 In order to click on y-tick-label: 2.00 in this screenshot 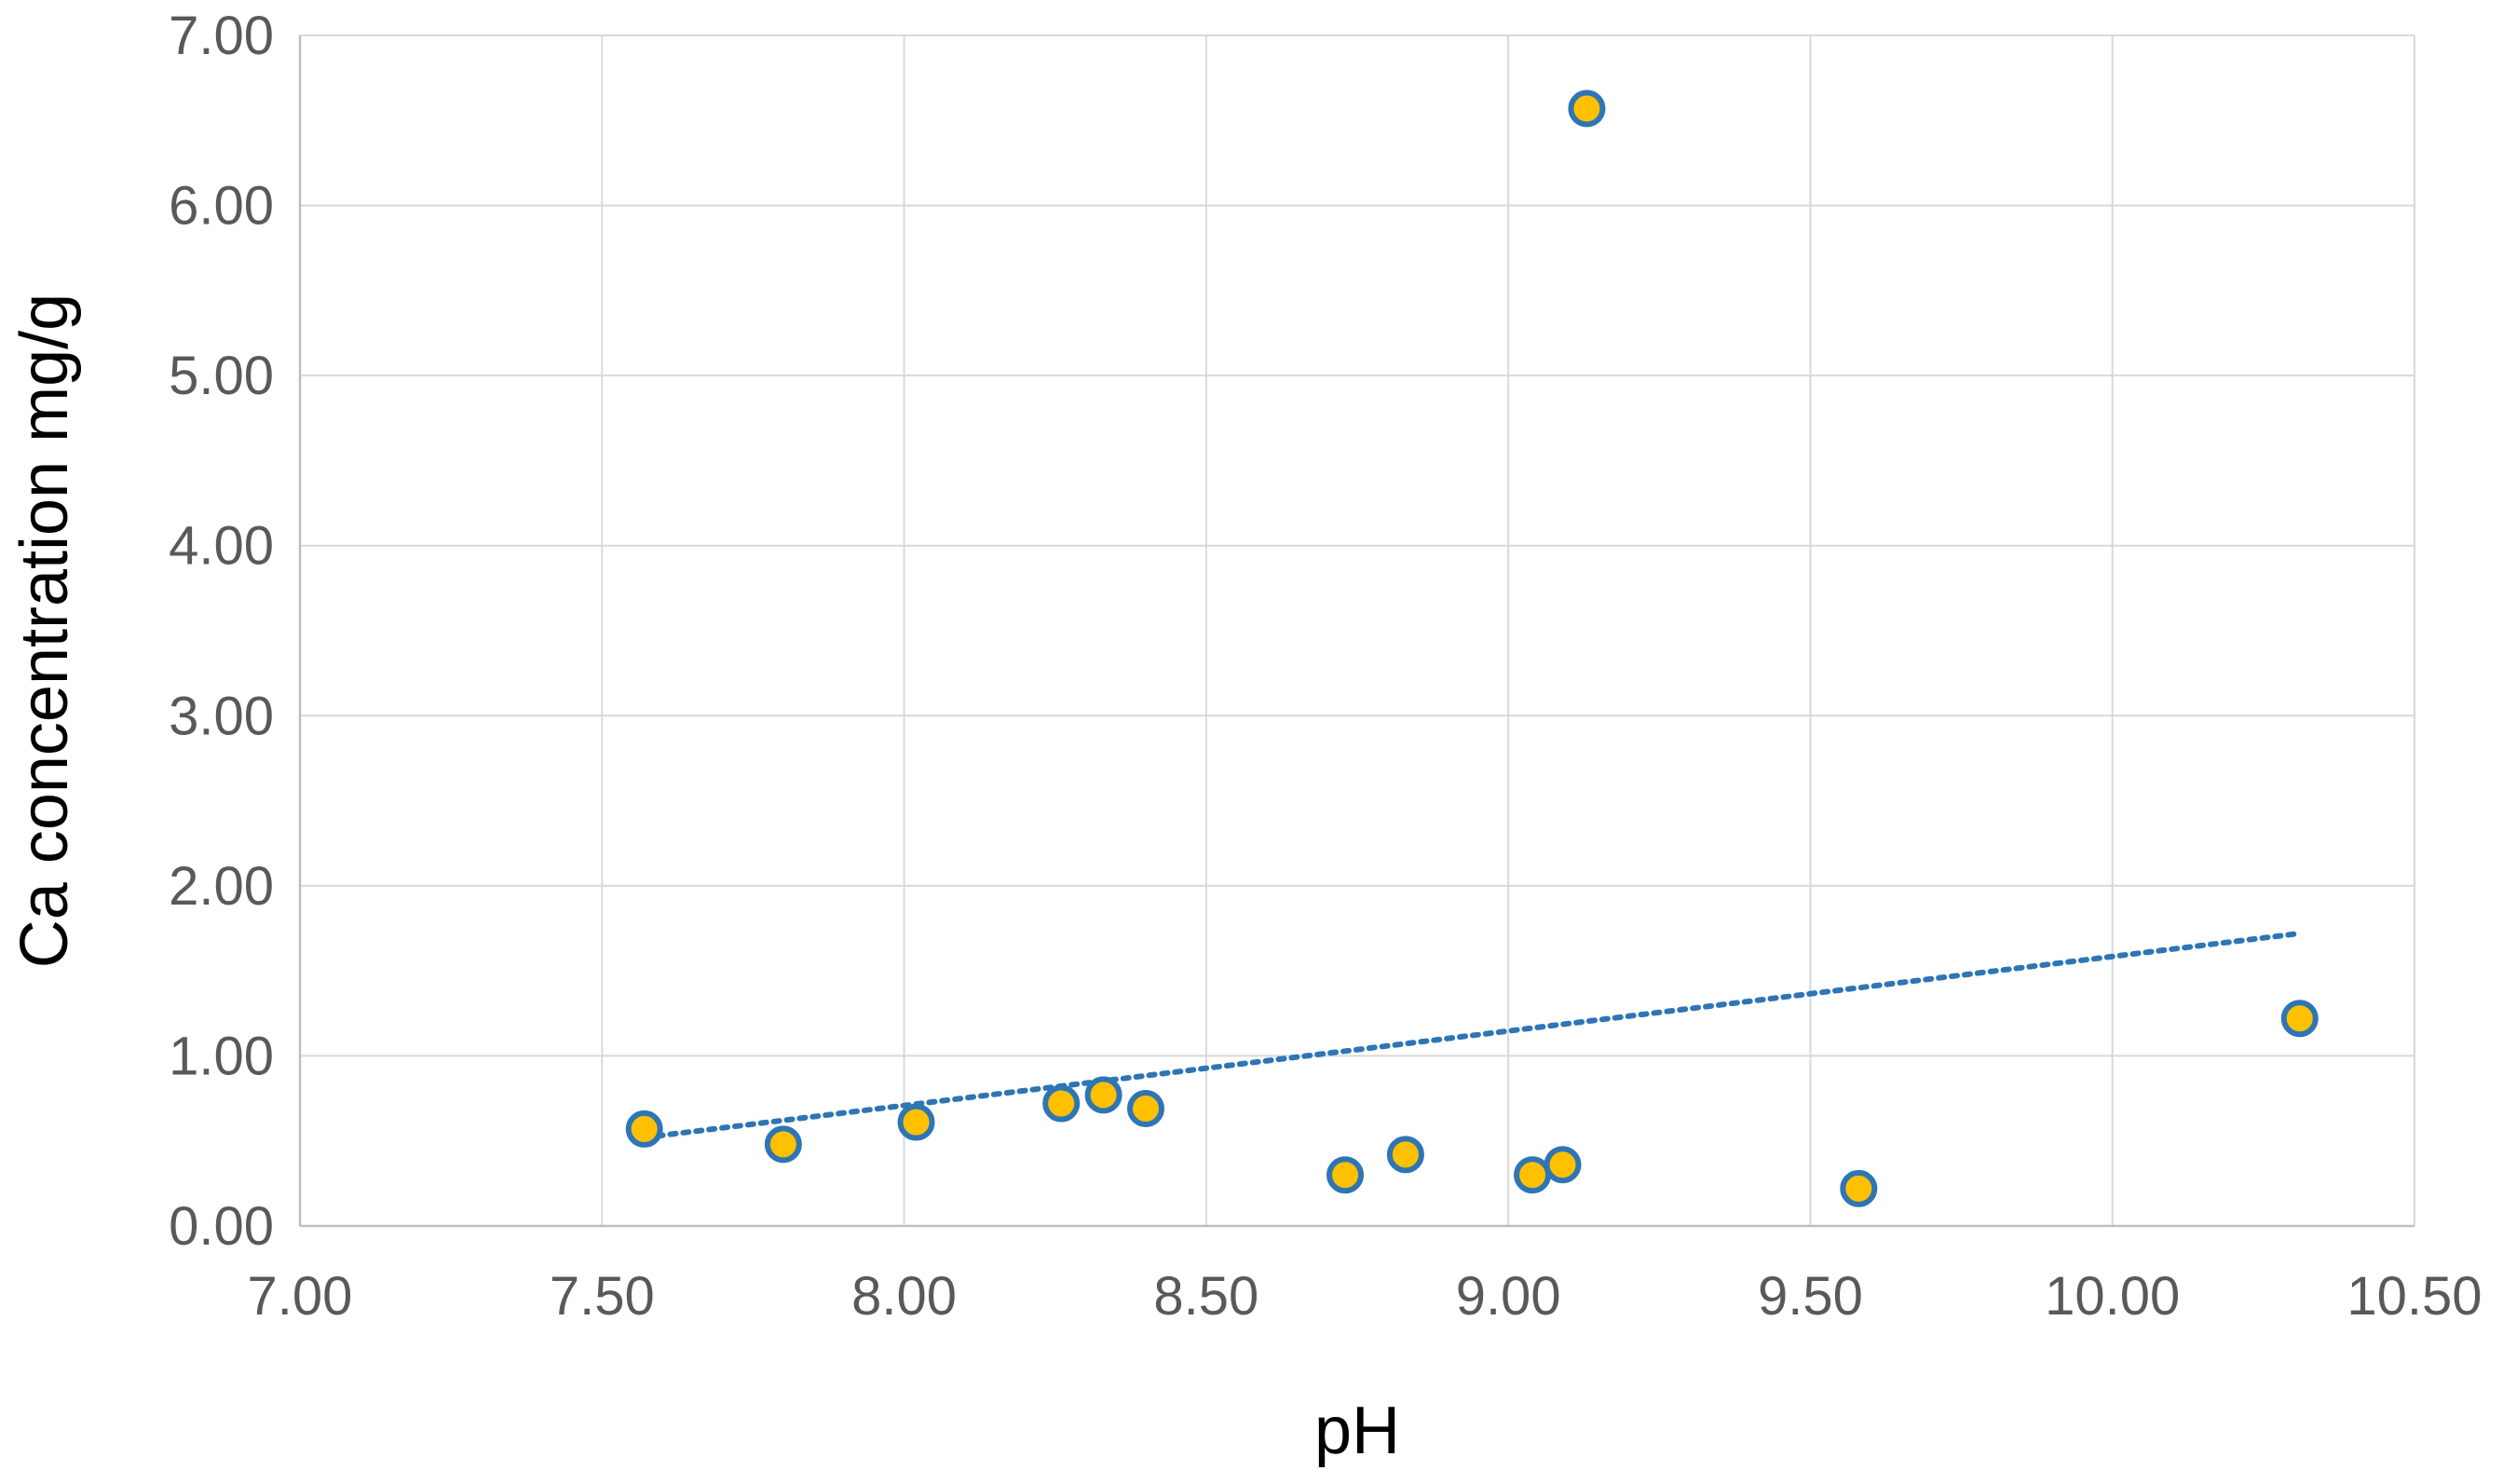, I will do `click(221, 886)`.